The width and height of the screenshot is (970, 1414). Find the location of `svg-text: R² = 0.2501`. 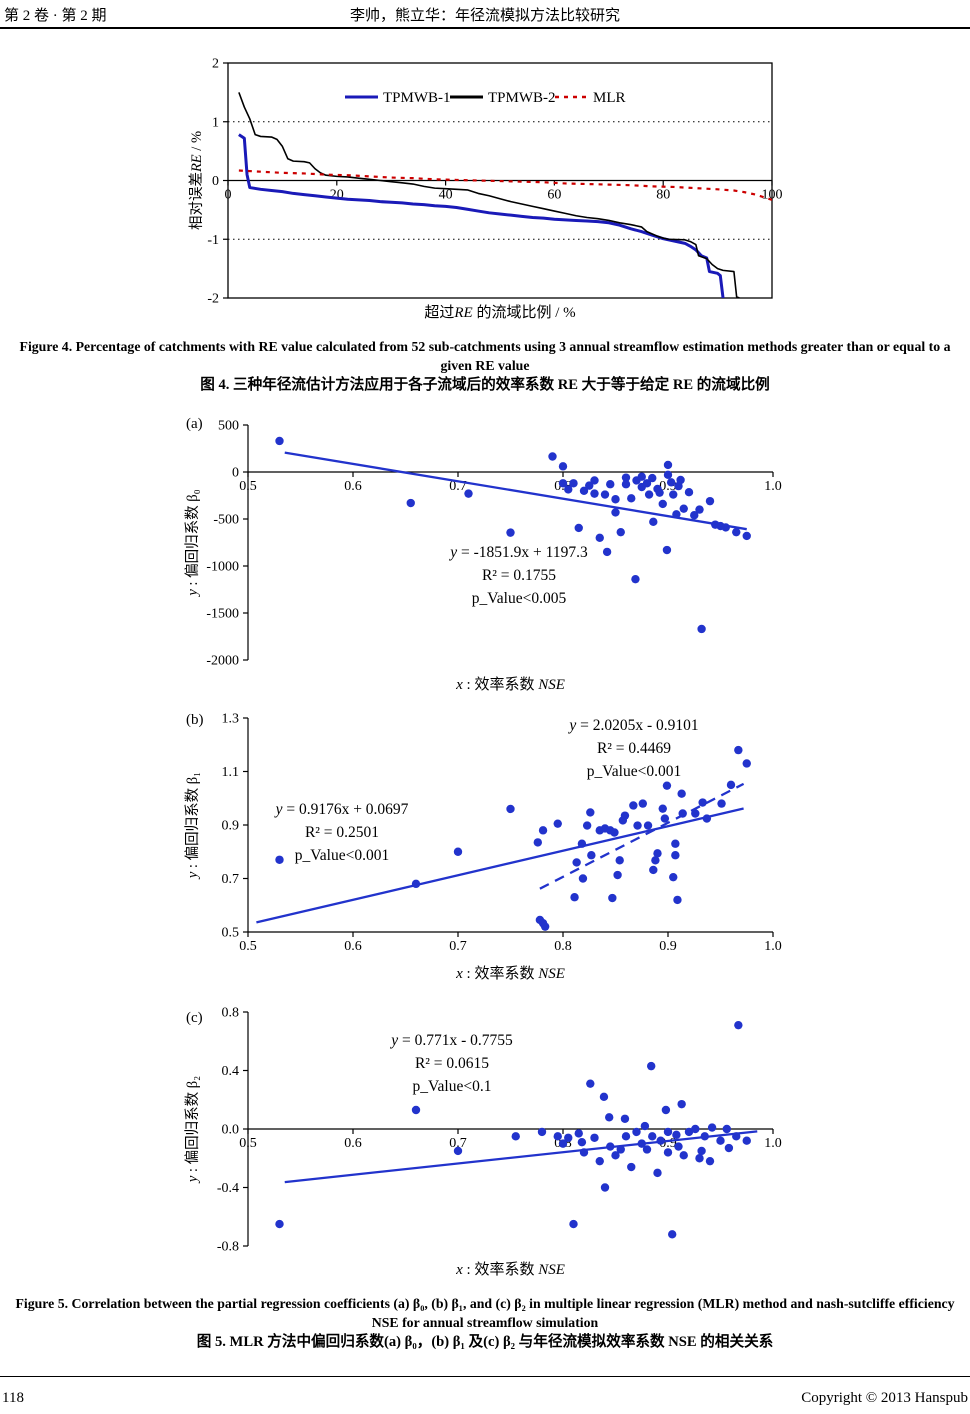

svg-text: R² = 0.2501 is located at coordinates (342, 832).